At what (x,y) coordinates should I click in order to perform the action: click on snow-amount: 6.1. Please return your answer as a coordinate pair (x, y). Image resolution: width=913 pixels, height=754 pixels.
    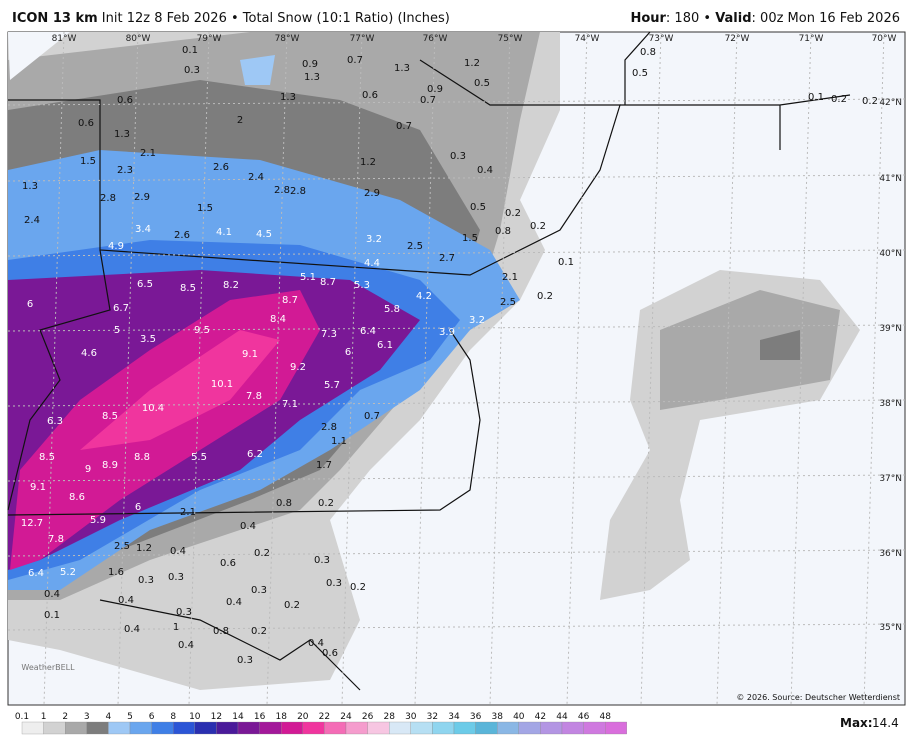
    Looking at the image, I should click on (385, 345).